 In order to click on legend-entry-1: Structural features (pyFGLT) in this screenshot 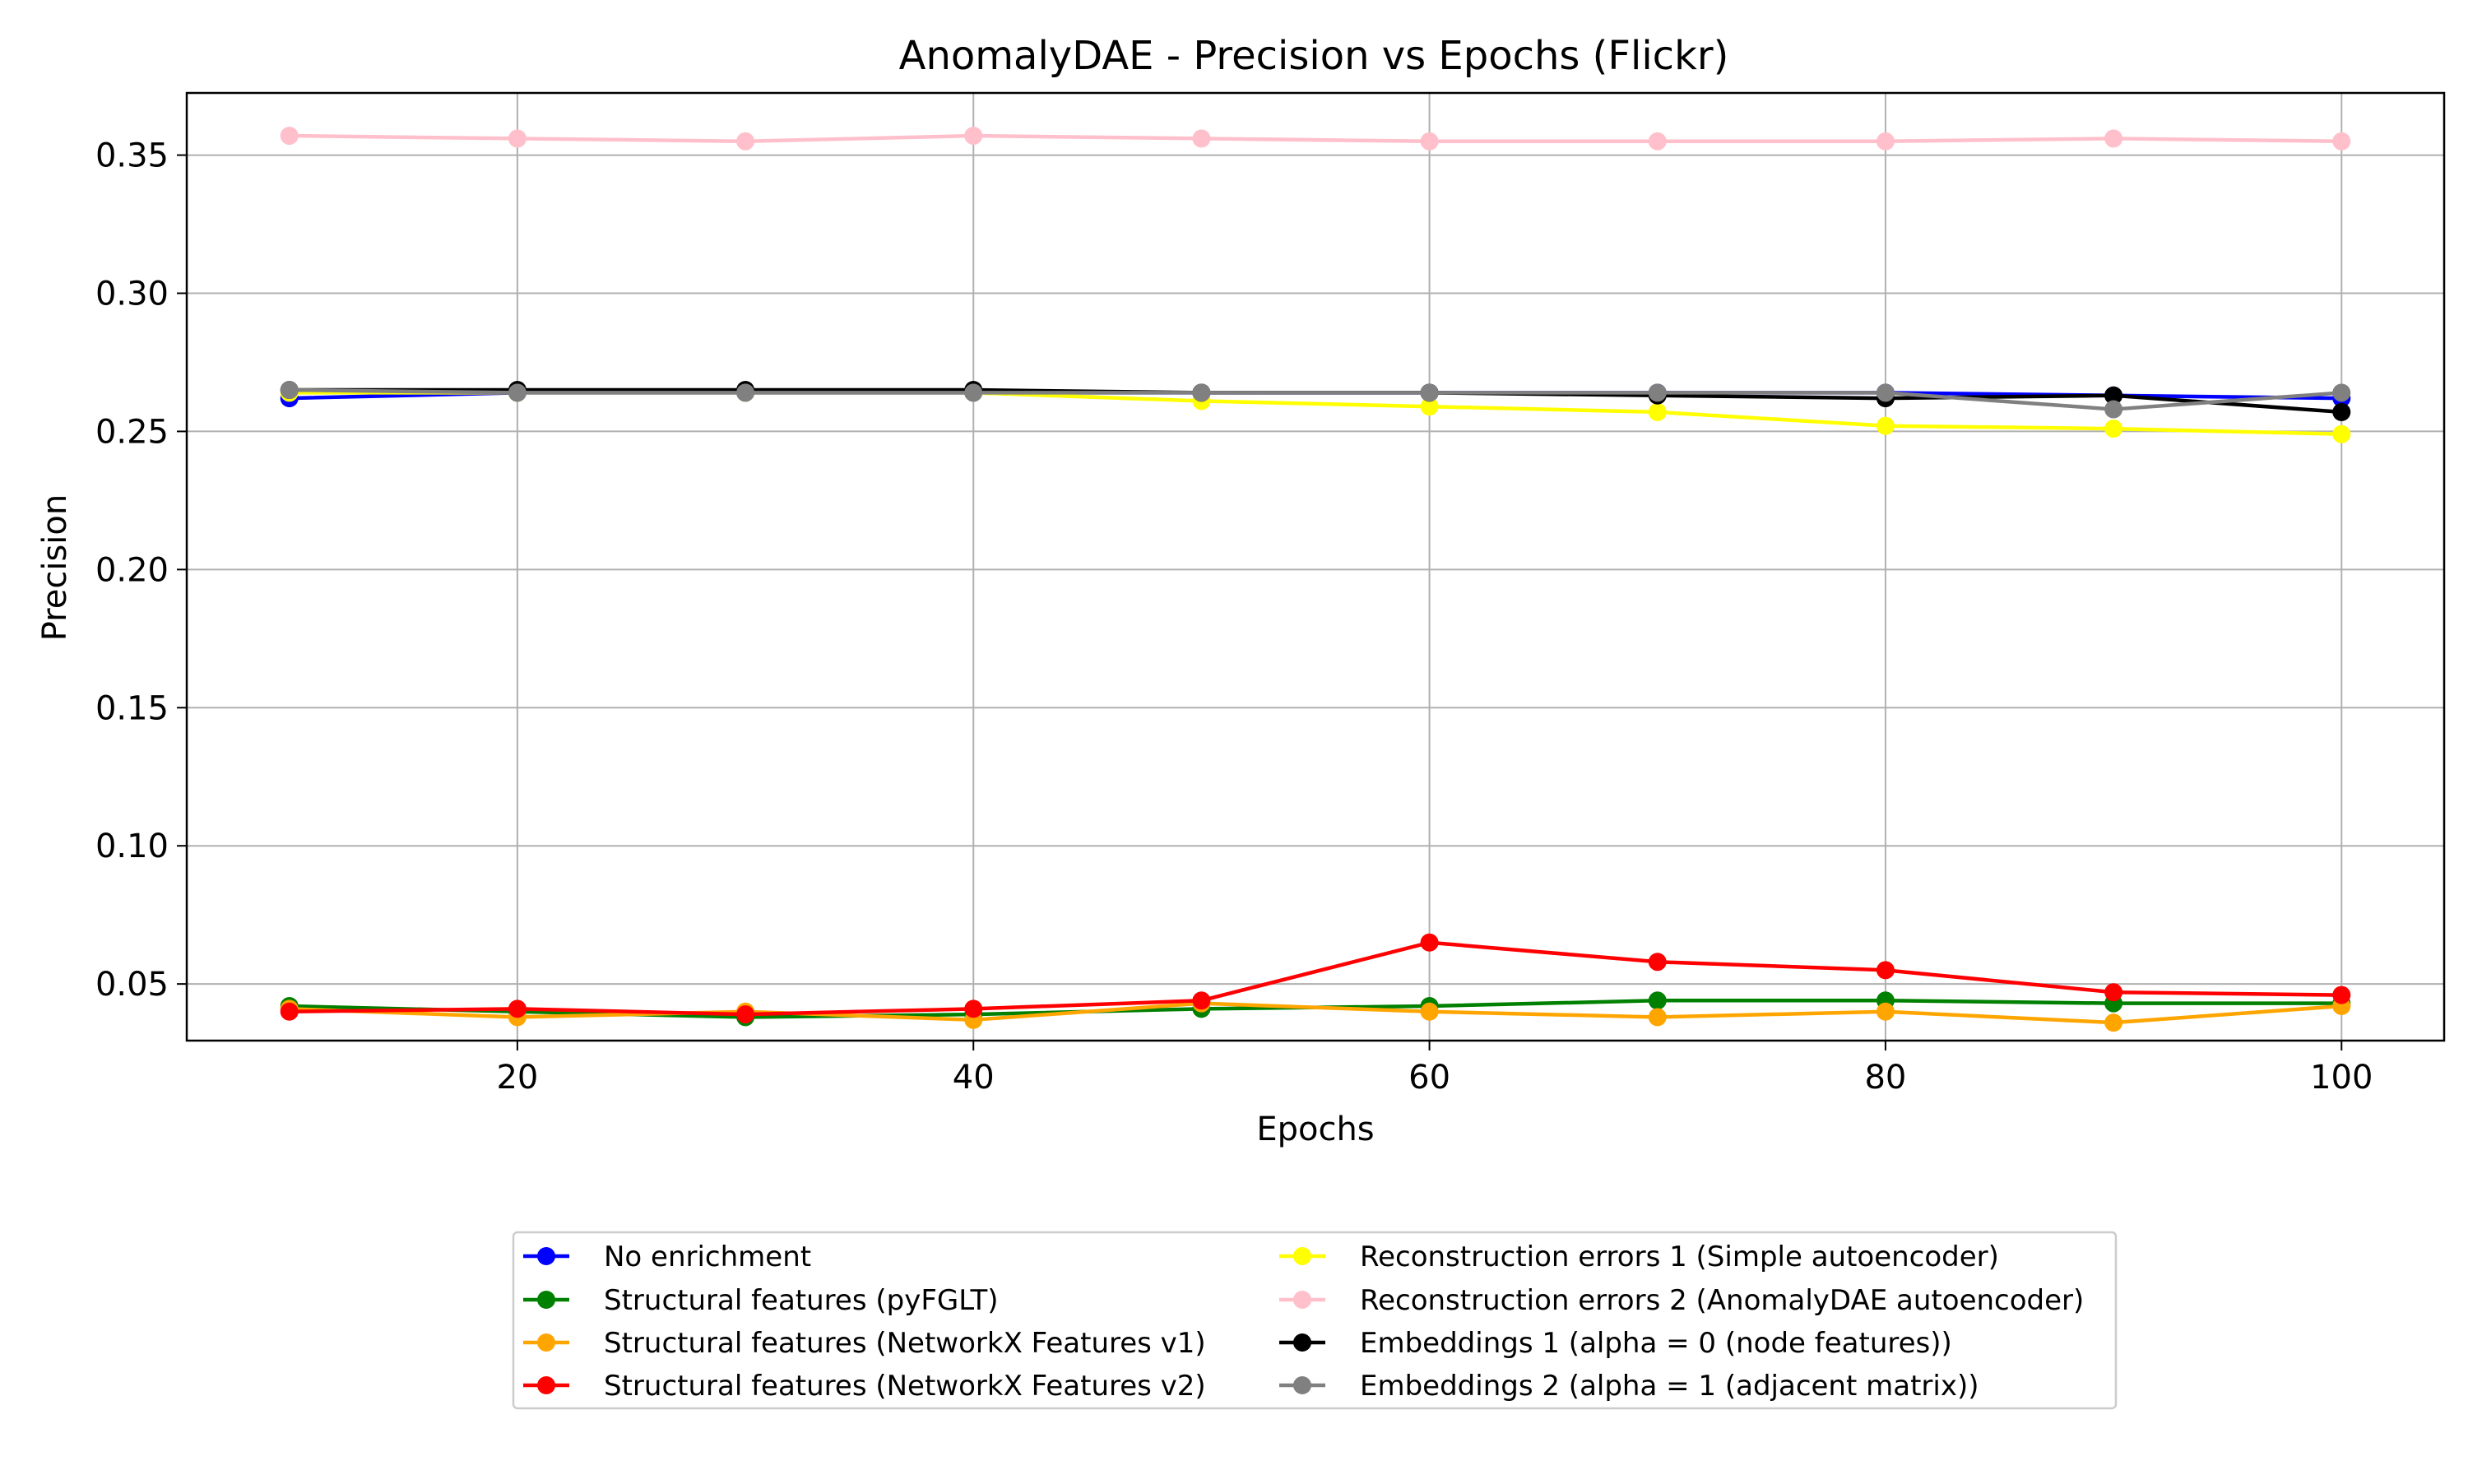, I will do `click(761, 1300)`.